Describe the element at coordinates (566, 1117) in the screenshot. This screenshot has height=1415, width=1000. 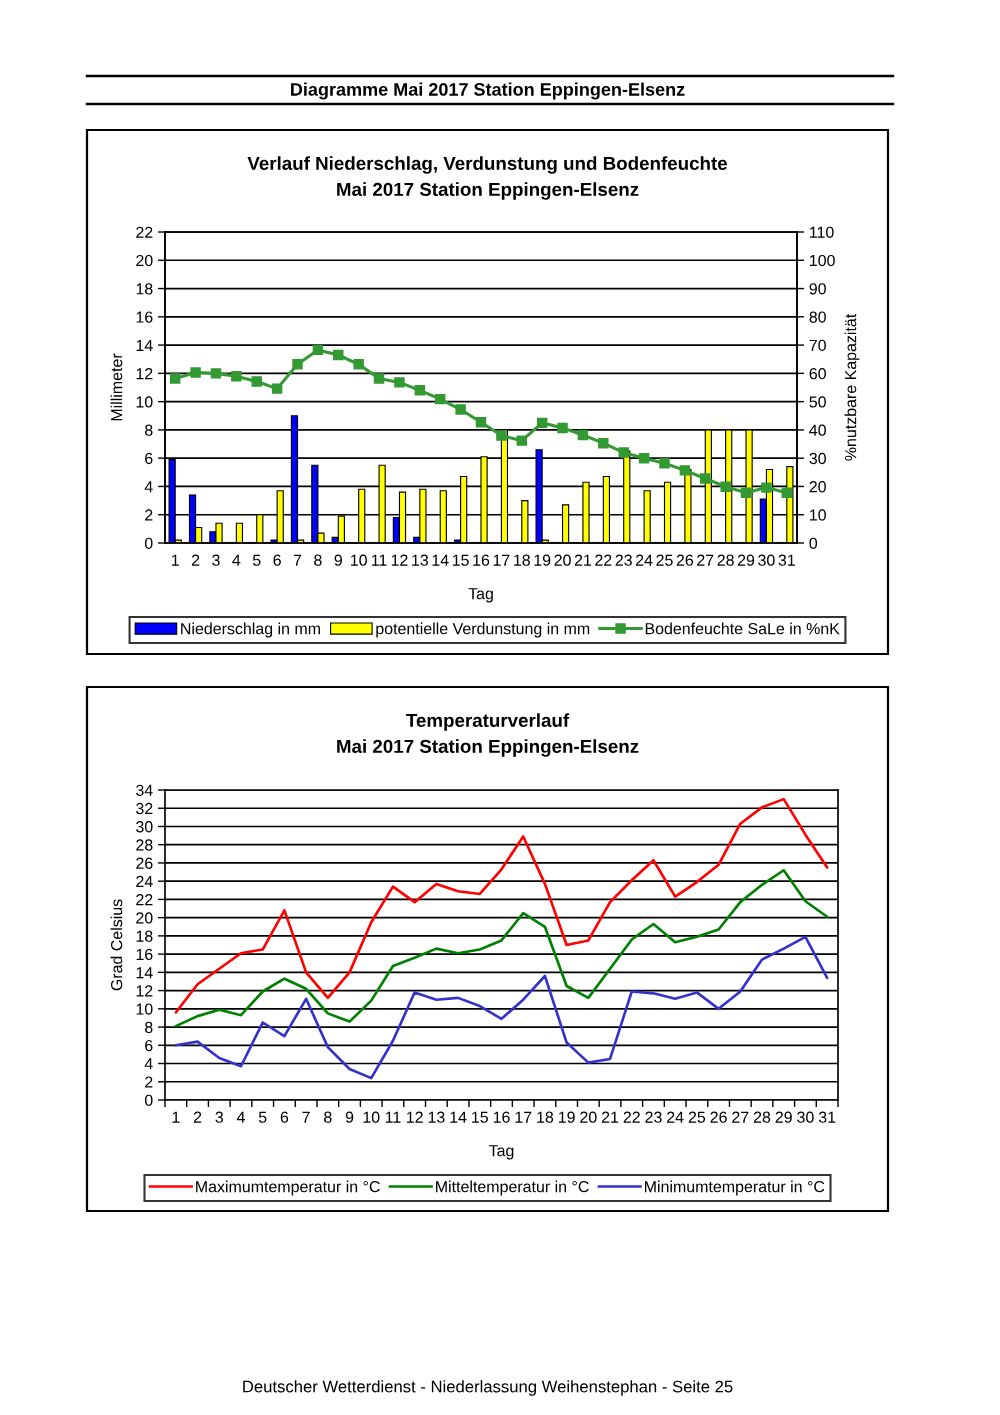
I see `x-tick-label: 19` at that location.